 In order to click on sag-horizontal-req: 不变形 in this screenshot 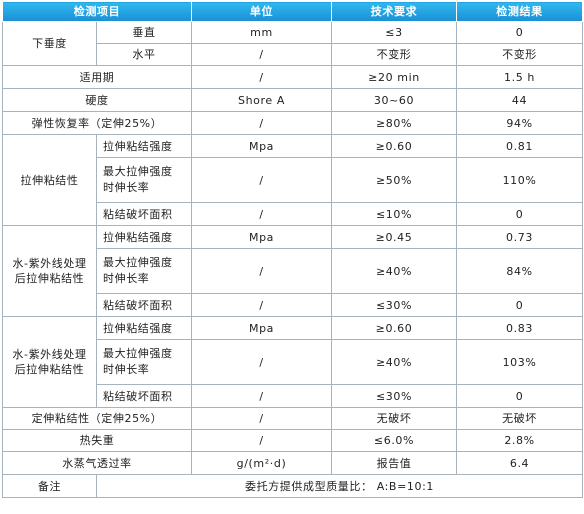, I will do `click(394, 54)`.